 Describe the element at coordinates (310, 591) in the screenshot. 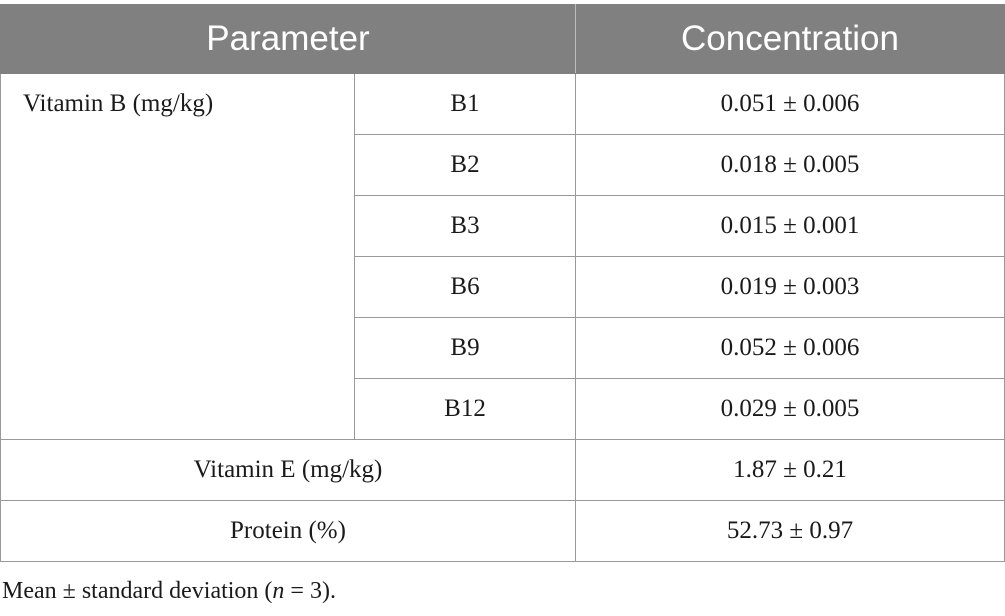

I see `footnote-suffix: = 3).` at that location.